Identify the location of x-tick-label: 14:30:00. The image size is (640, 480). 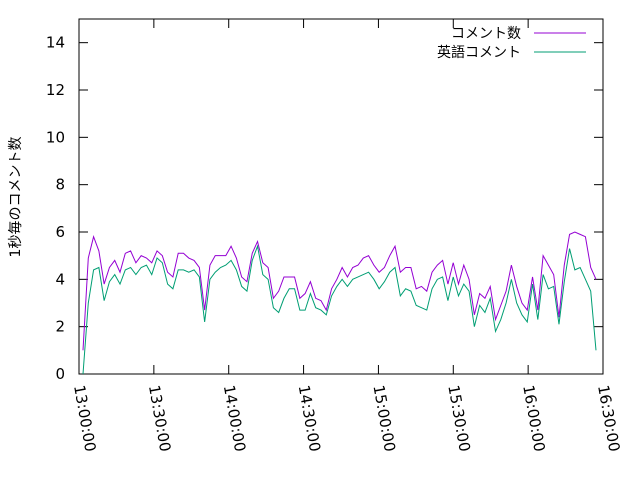
(309, 418).